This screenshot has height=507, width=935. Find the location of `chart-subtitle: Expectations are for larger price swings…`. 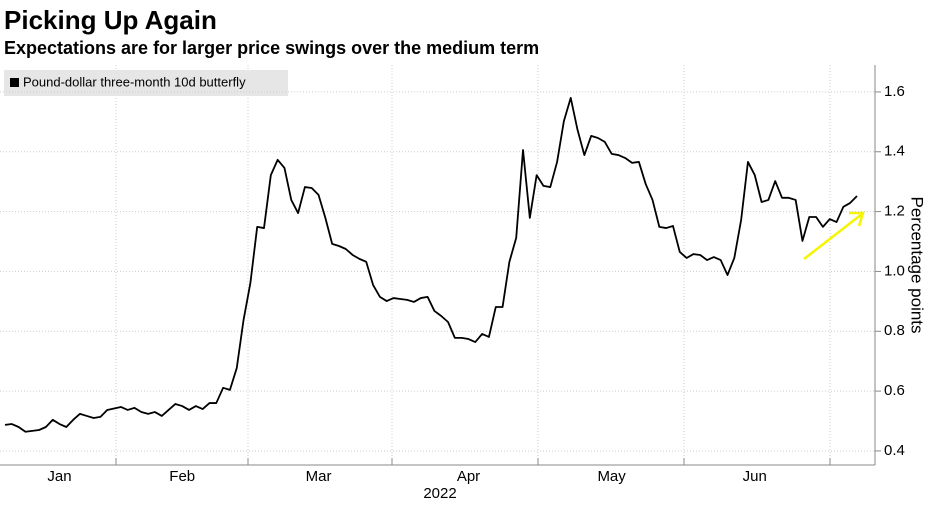

chart-subtitle: Expectations are for larger price swings… is located at coordinates (271, 48).